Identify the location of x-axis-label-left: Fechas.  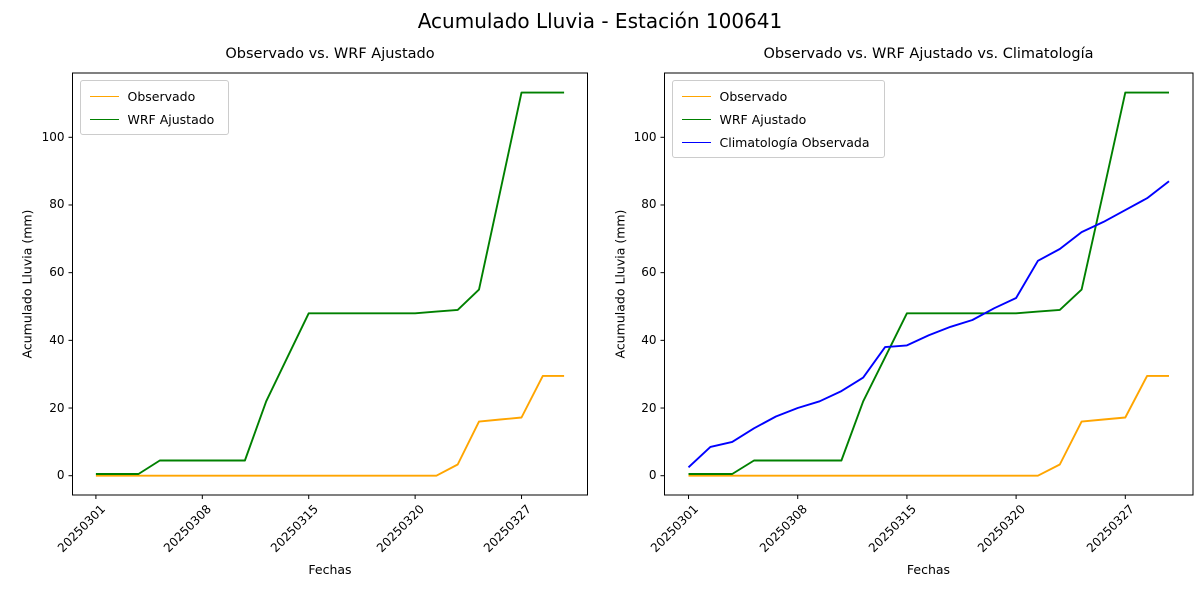
(330, 569).